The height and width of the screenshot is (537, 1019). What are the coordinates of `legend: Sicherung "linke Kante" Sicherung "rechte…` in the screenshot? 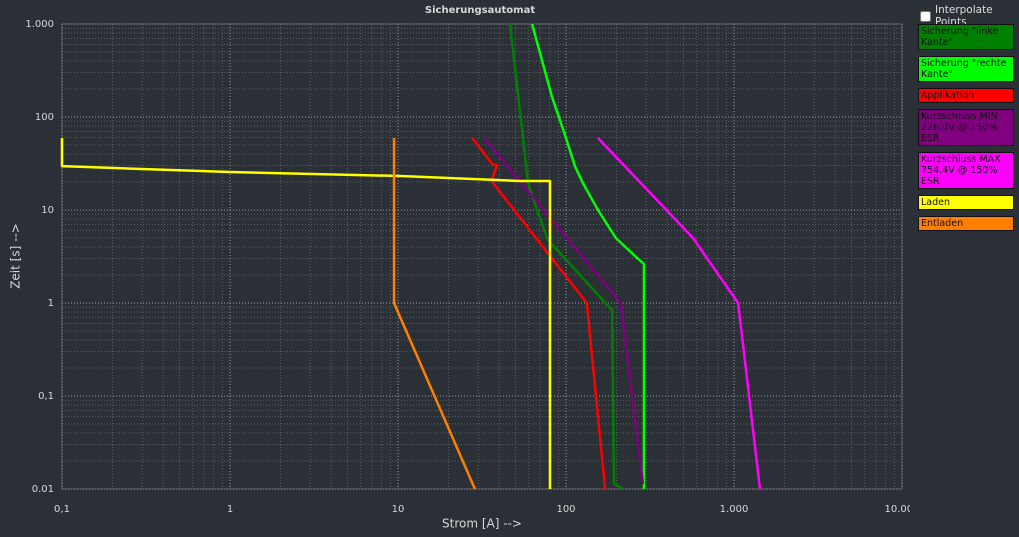 It's located at (966, 130).